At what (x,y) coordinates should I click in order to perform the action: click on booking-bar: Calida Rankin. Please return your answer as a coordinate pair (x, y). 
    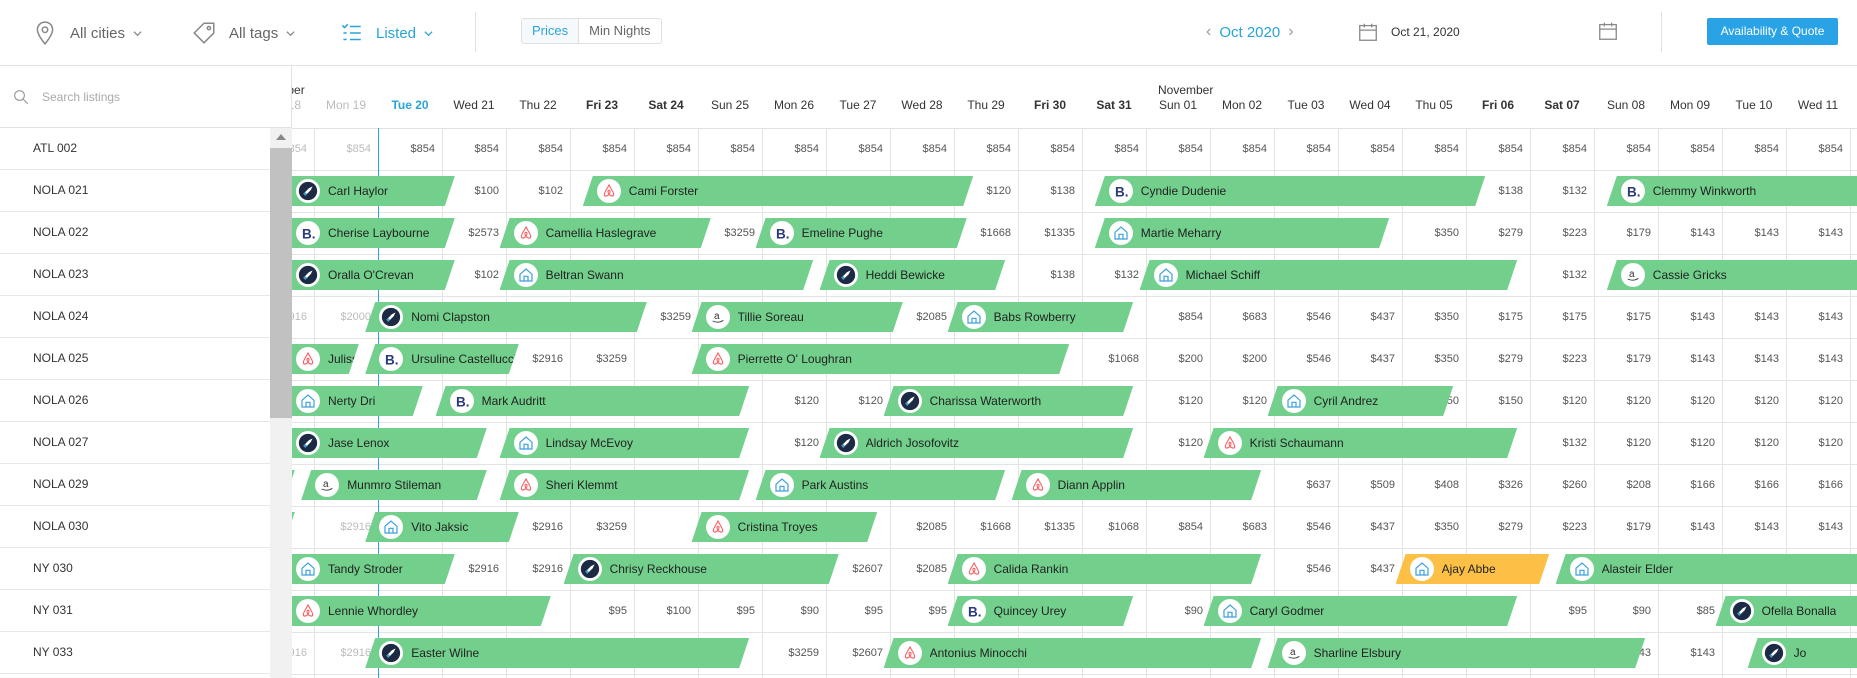
    Looking at the image, I should click on (1105, 569).